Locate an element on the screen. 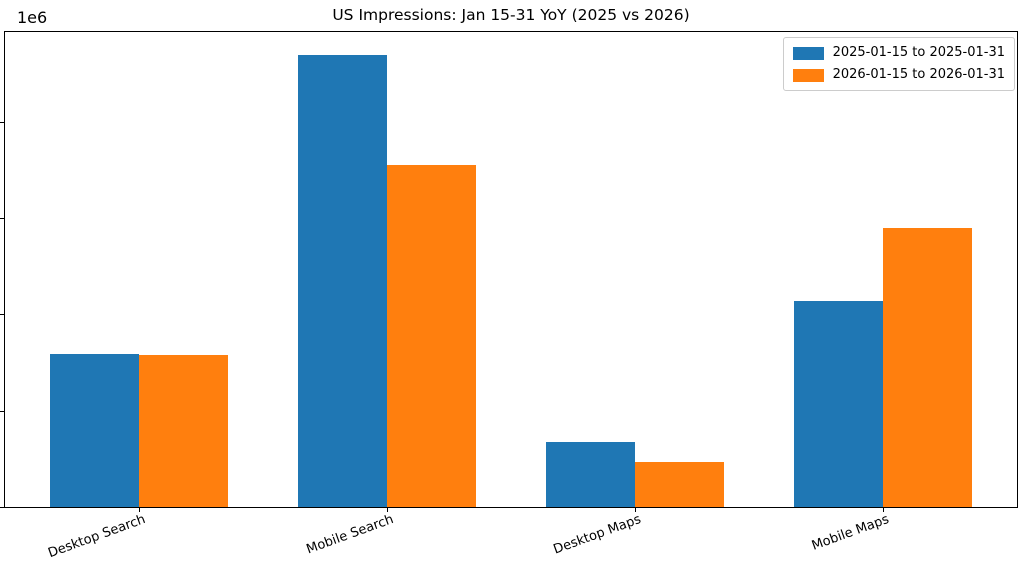 The height and width of the screenshot is (571, 1024). bar-desktop-search-series0 is located at coordinates (95, 430).